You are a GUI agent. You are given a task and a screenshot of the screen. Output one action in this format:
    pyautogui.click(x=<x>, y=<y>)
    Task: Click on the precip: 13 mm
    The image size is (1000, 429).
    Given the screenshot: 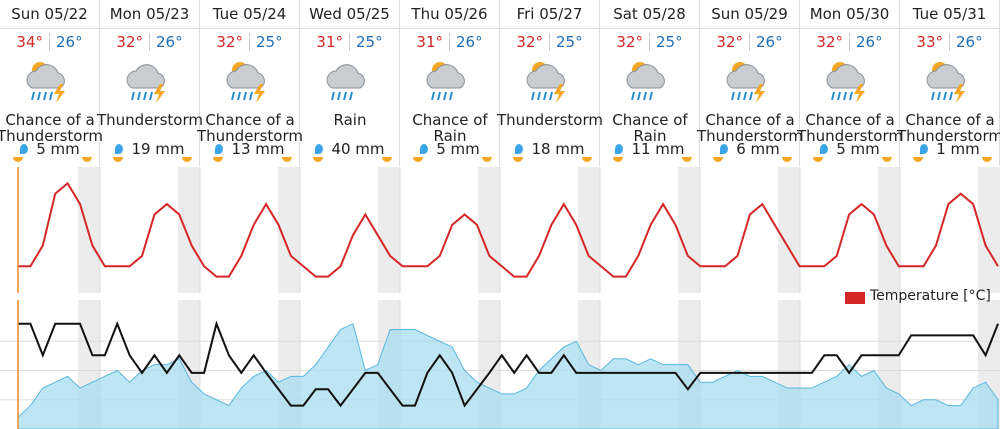 What is the action you would take?
    pyautogui.click(x=250, y=149)
    